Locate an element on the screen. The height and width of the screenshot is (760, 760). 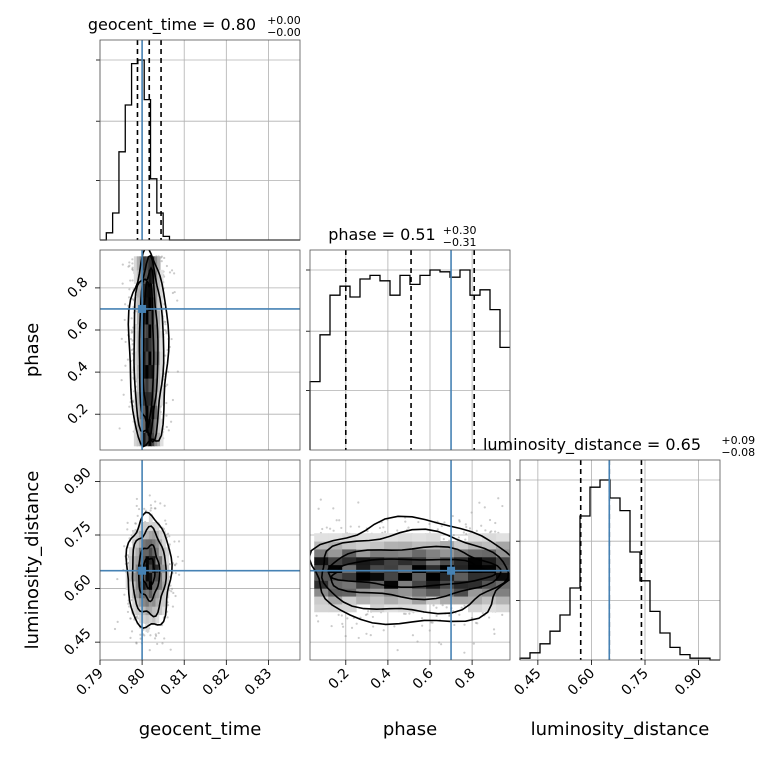
hist-bars-geocent_time is located at coordinates (200, 150).